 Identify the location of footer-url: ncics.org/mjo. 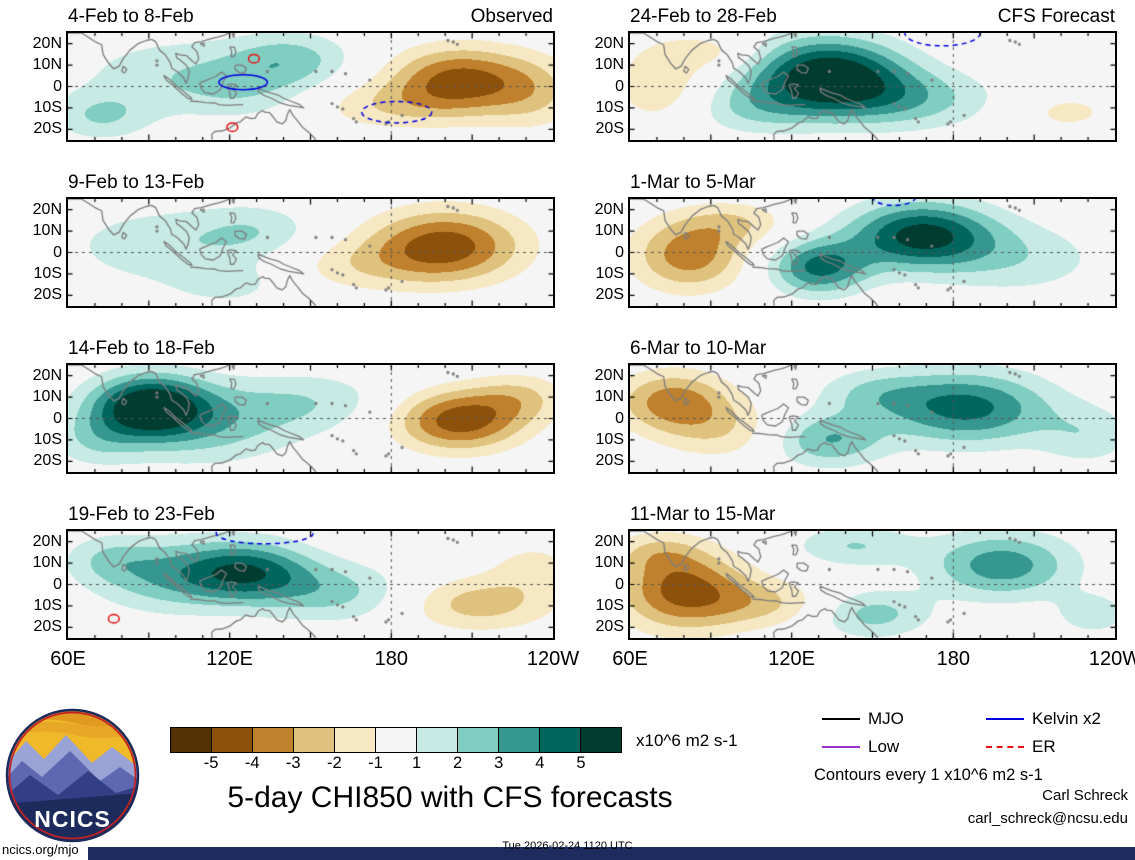
(40, 849).